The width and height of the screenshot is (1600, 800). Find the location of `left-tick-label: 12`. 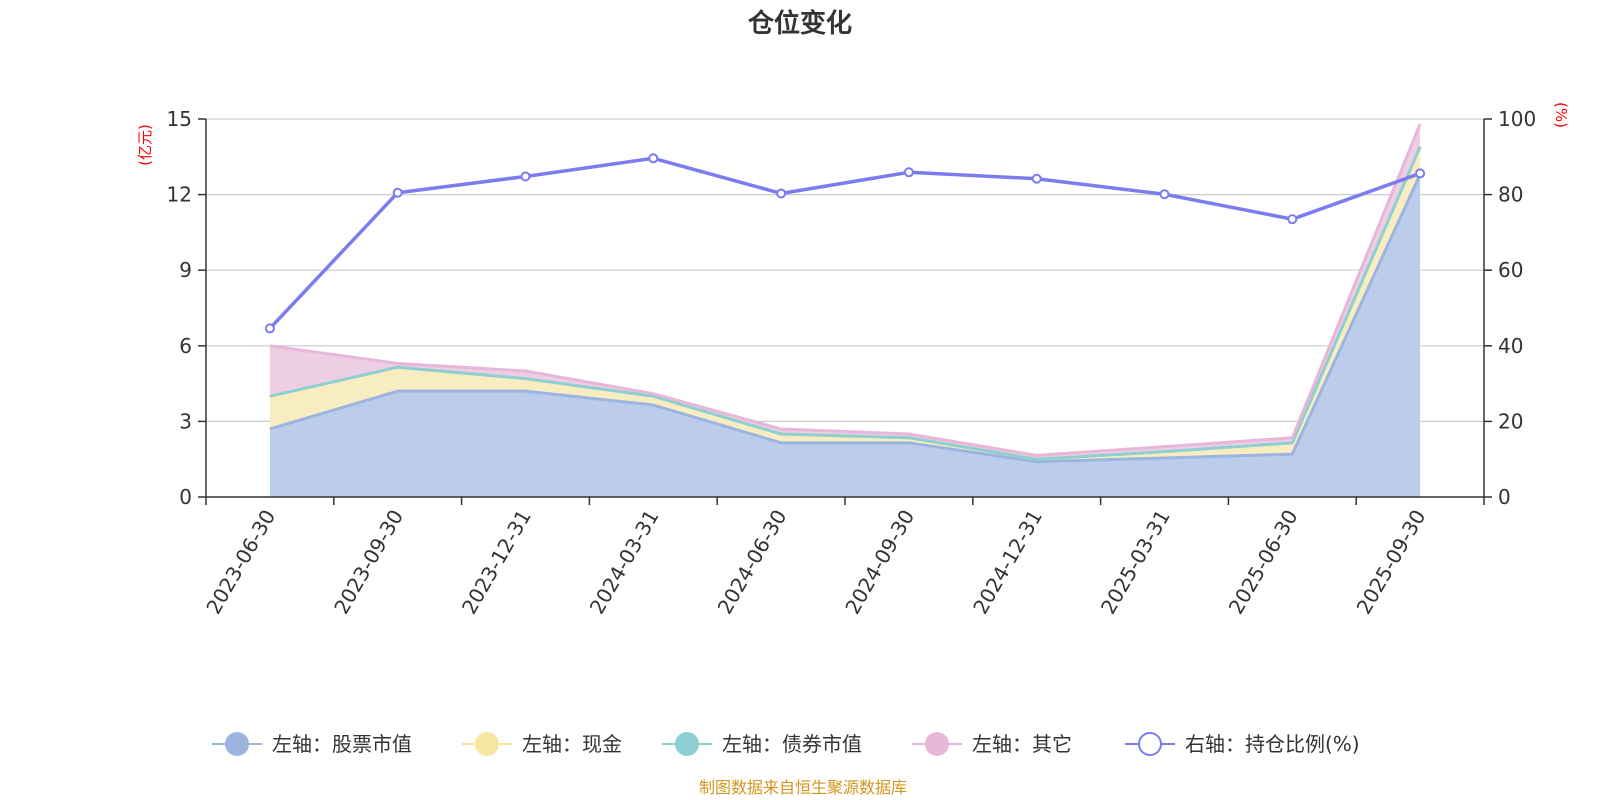

left-tick-label: 12 is located at coordinates (179, 195).